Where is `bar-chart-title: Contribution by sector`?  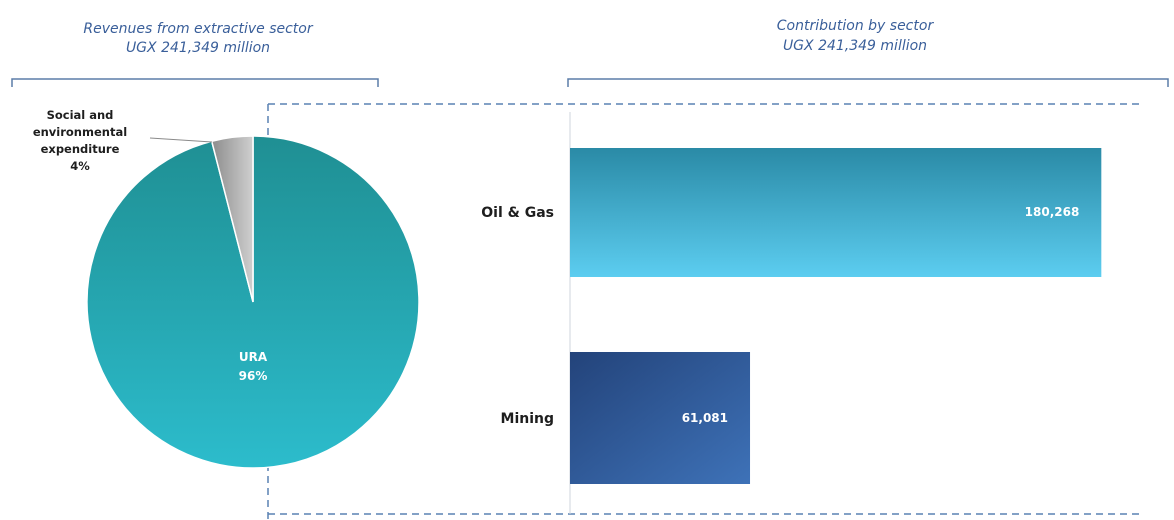 bar-chart-title: Contribution by sector is located at coordinates (856, 26).